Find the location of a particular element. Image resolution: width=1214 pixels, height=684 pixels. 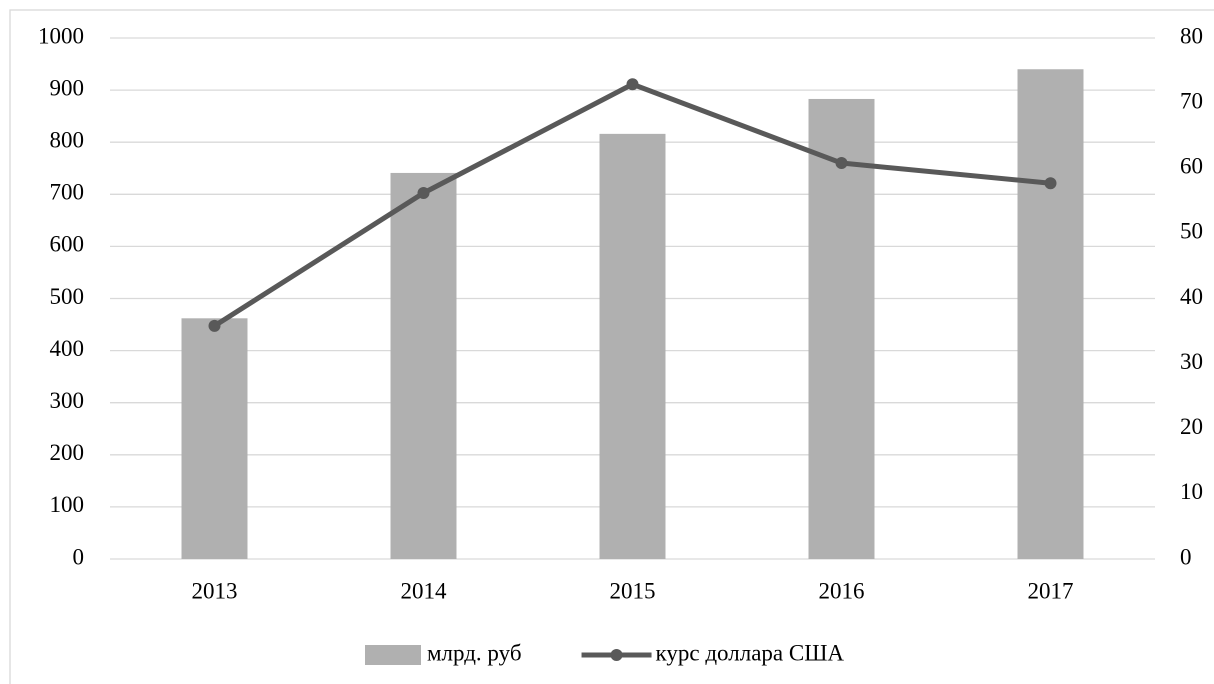

y-tick-label: 900 is located at coordinates (67, 87).